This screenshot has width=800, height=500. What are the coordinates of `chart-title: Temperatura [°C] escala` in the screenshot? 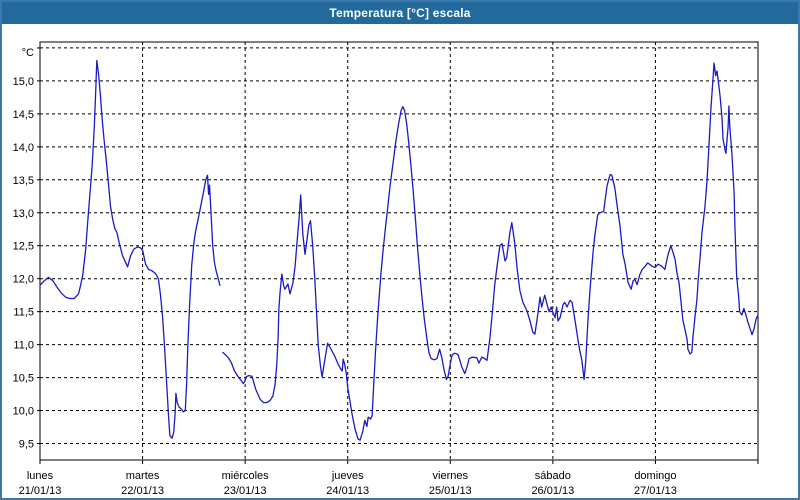 It's located at (400, 13).